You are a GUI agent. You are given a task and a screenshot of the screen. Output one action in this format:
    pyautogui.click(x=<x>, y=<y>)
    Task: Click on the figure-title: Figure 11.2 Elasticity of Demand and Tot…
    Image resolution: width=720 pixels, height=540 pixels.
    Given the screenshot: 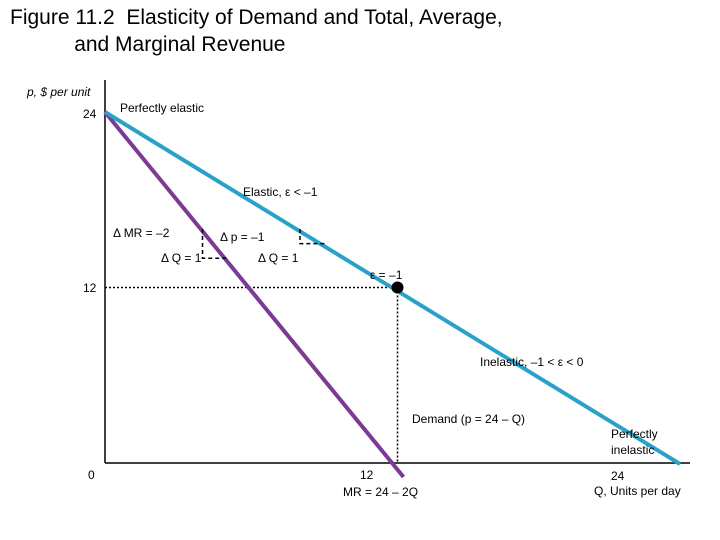 What is the action you would take?
    pyautogui.click(x=256, y=31)
    